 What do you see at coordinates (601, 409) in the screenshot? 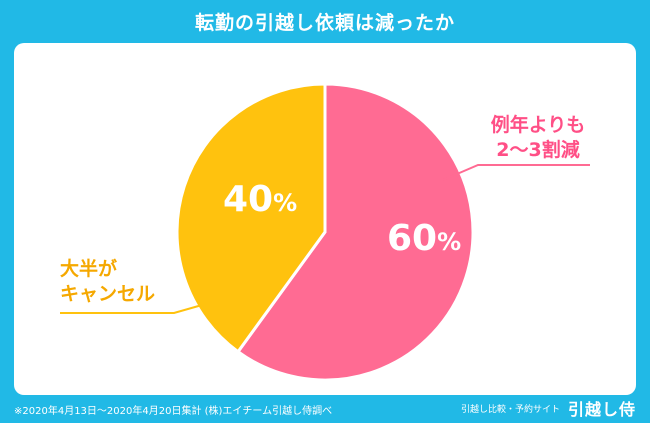
I see `brand-logo: 引越し侍` at bounding box center [601, 409].